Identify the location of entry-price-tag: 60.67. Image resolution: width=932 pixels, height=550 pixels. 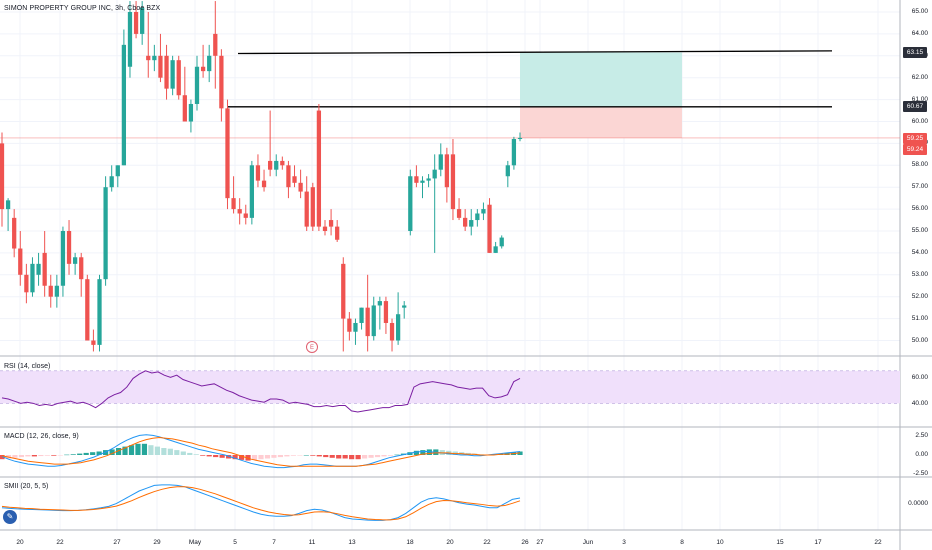
(915, 106).